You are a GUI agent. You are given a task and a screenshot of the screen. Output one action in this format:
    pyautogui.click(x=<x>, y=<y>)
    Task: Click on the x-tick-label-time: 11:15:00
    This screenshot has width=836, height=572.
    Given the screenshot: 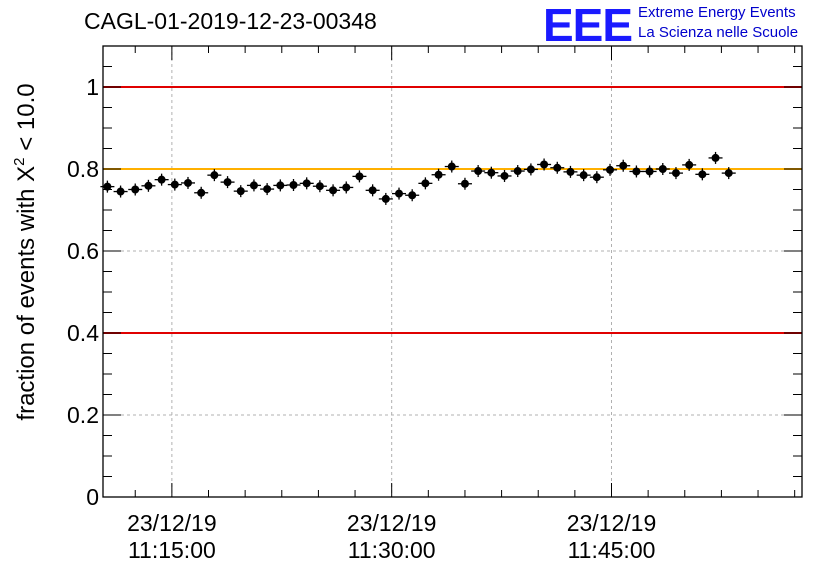 What is the action you would take?
    pyautogui.click(x=172, y=550)
    